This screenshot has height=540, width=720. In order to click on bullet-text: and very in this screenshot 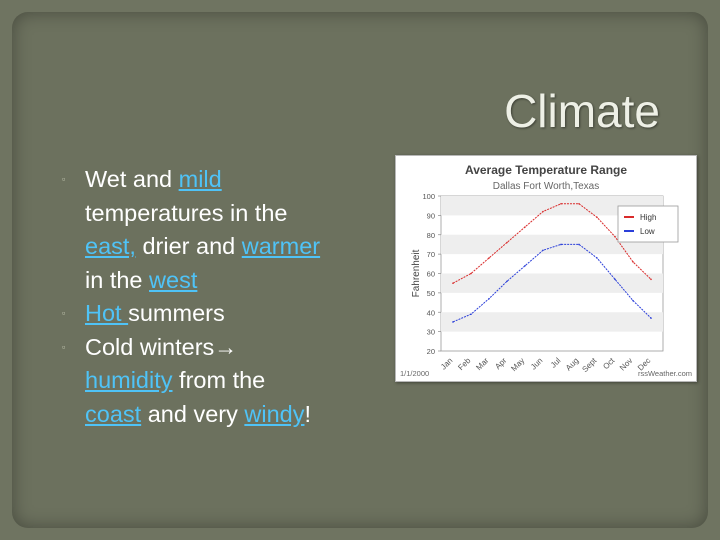, I will do `click(193, 413)`.